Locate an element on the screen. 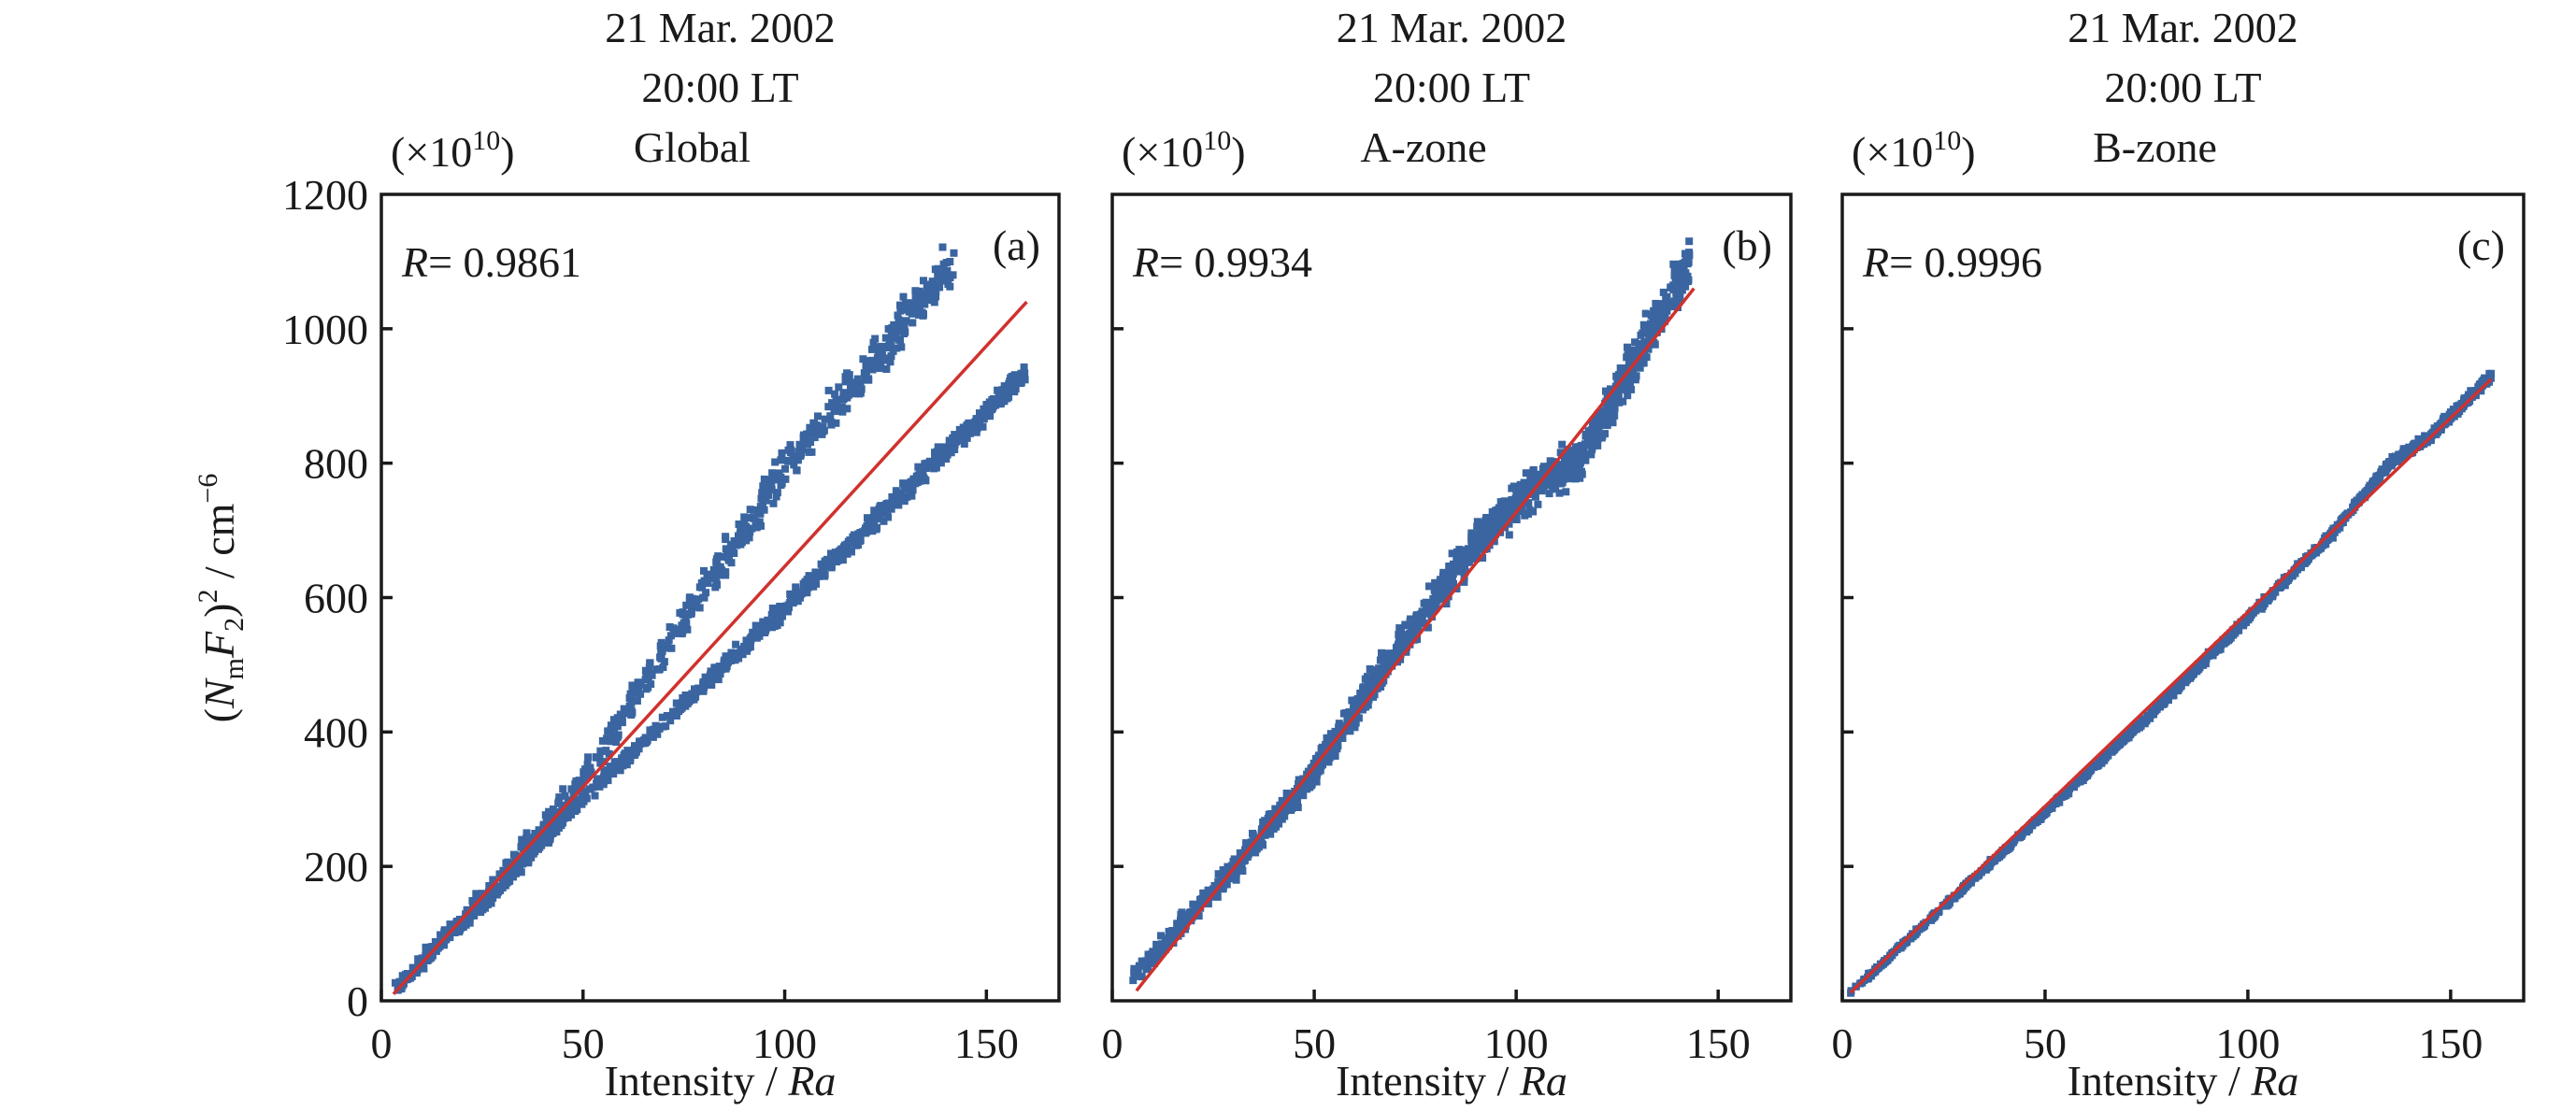 The height and width of the screenshot is (1112, 2576). panel-label: (b) is located at coordinates (1747, 245).